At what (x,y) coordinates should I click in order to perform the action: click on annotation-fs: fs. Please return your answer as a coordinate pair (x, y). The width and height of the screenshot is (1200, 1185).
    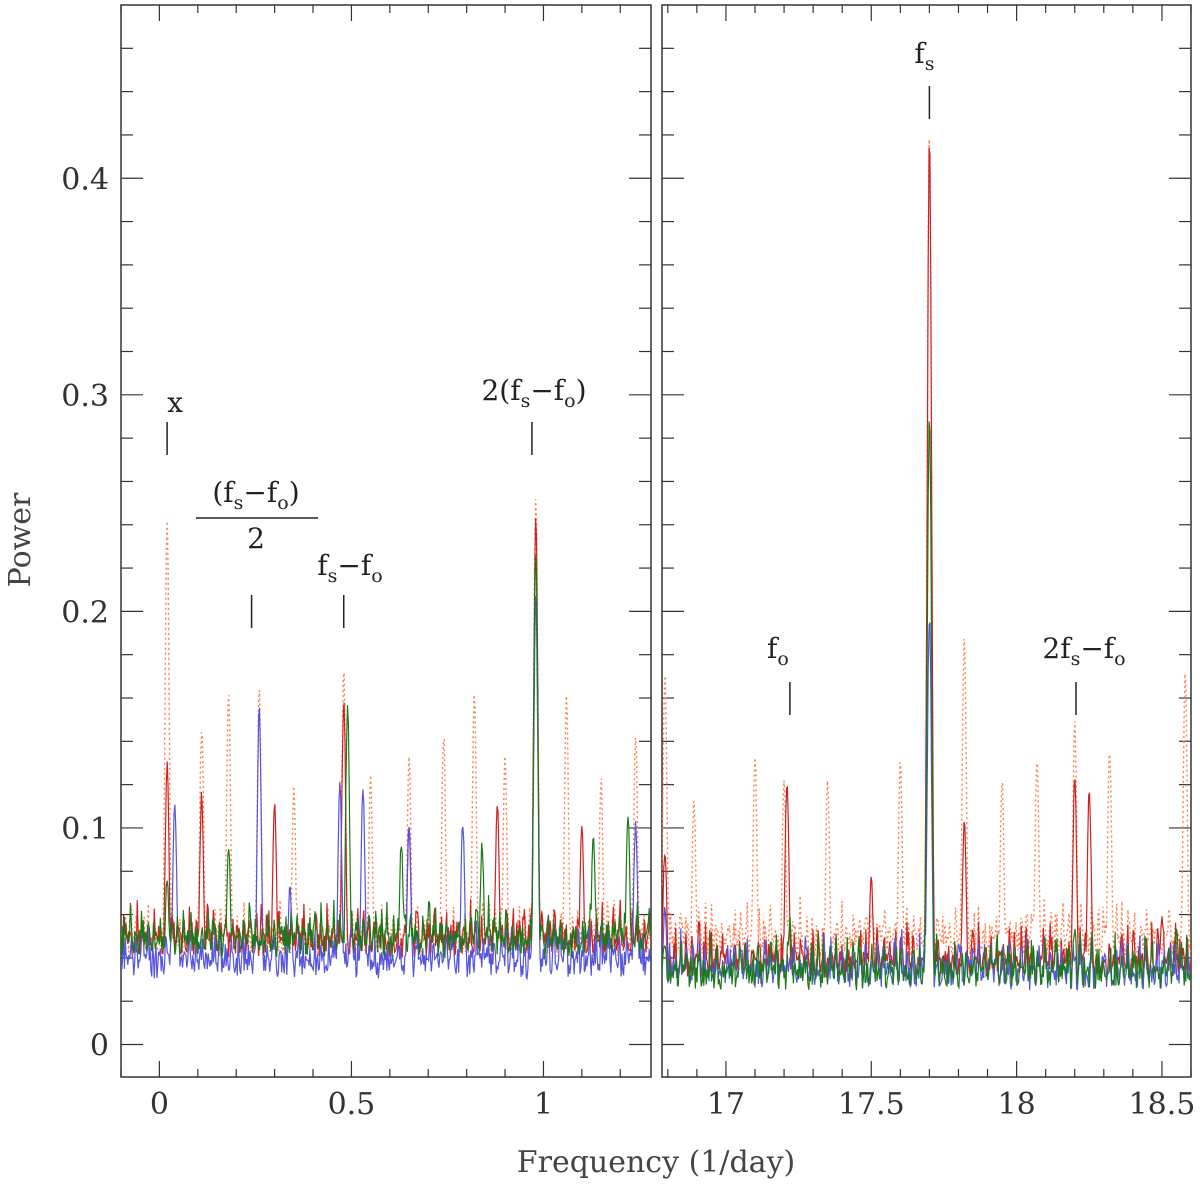
    Looking at the image, I should click on (924, 56).